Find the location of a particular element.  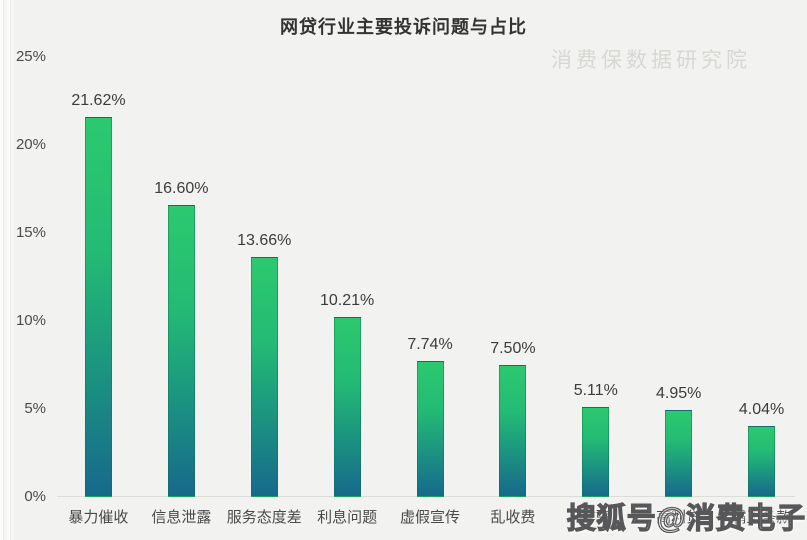

chart-title: 网贷行业主要投诉问题与占比 is located at coordinates (403, 27).